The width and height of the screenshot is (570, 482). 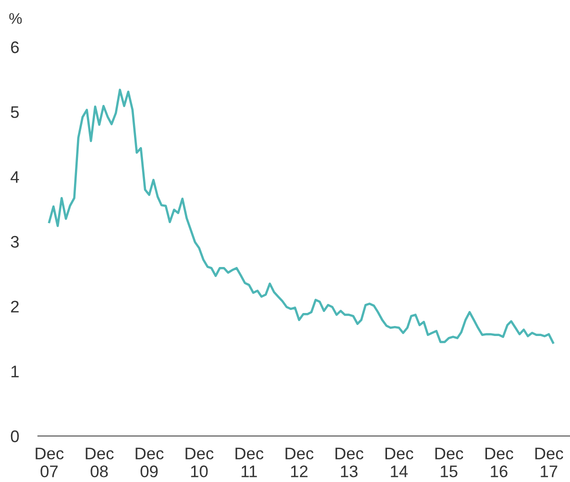 What do you see at coordinates (250, 463) in the screenshot?
I see `x-tick-label: Dec 11` at bounding box center [250, 463].